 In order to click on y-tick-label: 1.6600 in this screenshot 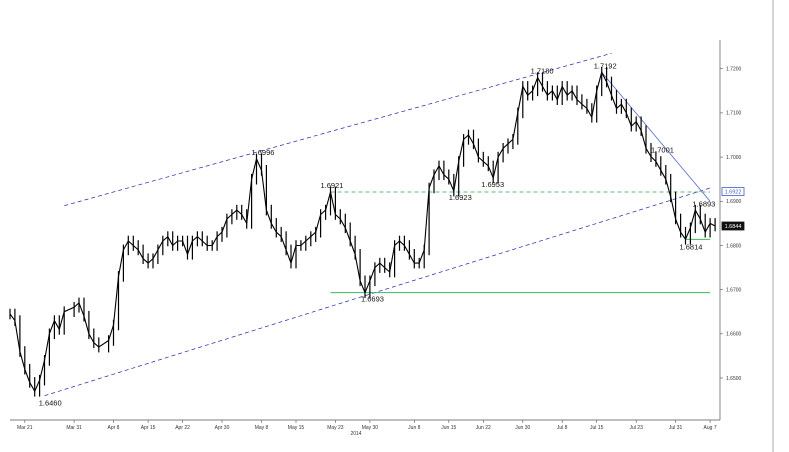, I will do `click(734, 335)`.